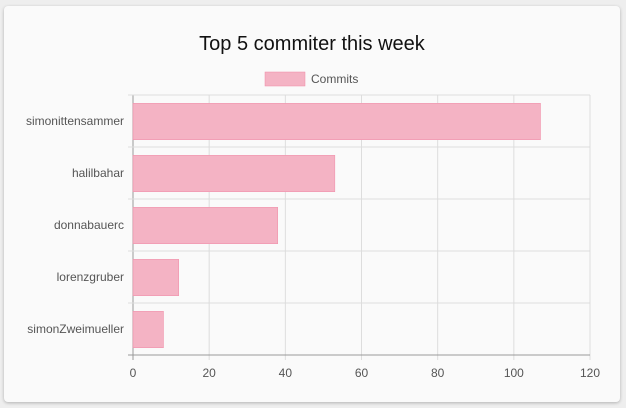 The image size is (626, 408). I want to click on bar-simonittensammer, so click(336, 121).